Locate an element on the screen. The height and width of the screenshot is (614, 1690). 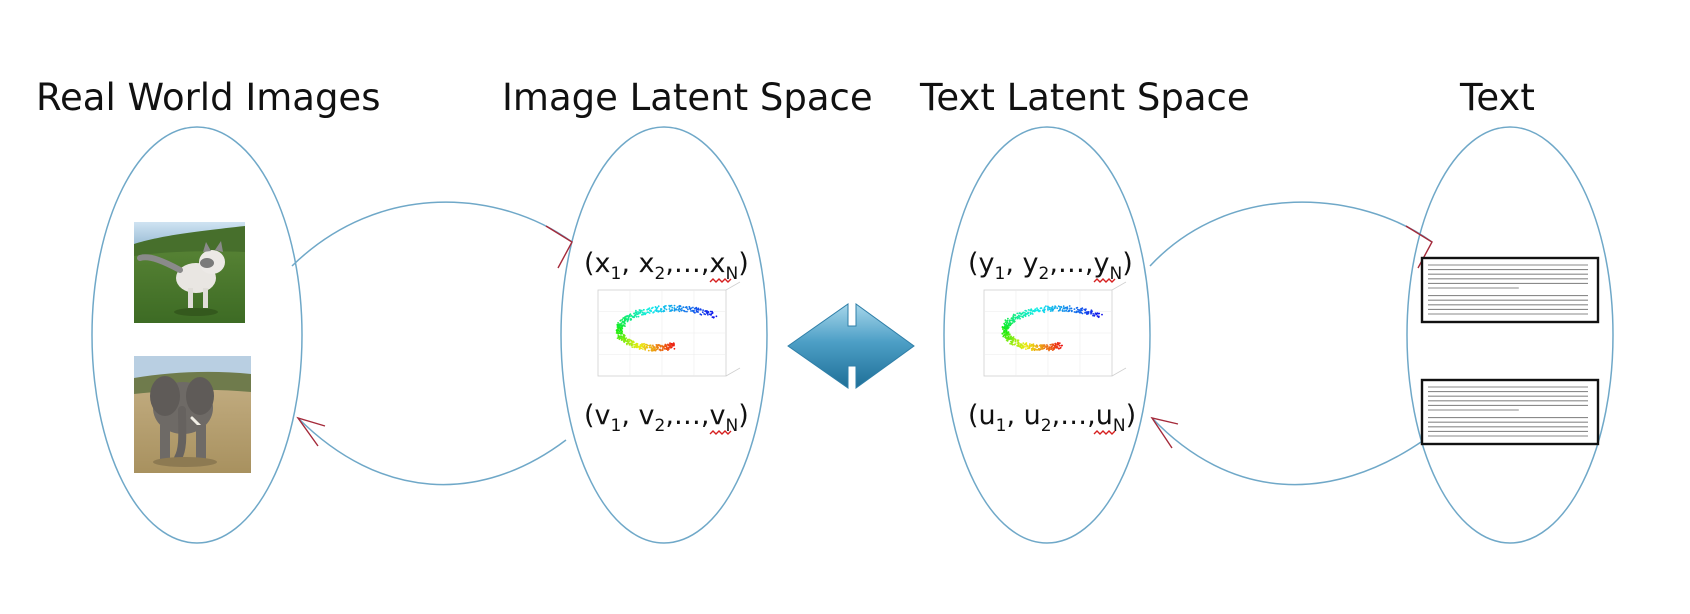
header-text-latent-space: Text Latent Space is located at coordinates (1085, 97).